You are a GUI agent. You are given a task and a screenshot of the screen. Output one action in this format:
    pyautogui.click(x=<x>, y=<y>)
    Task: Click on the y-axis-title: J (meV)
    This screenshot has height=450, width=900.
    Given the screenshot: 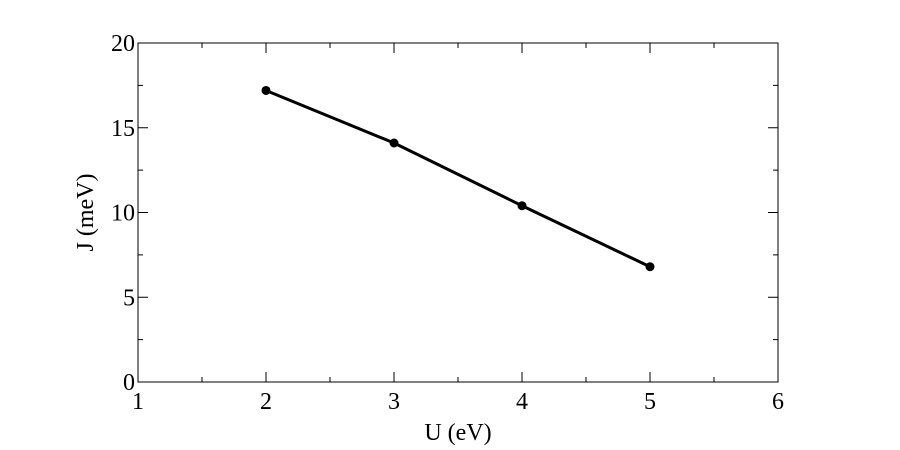 What is the action you would take?
    pyautogui.click(x=86, y=213)
    